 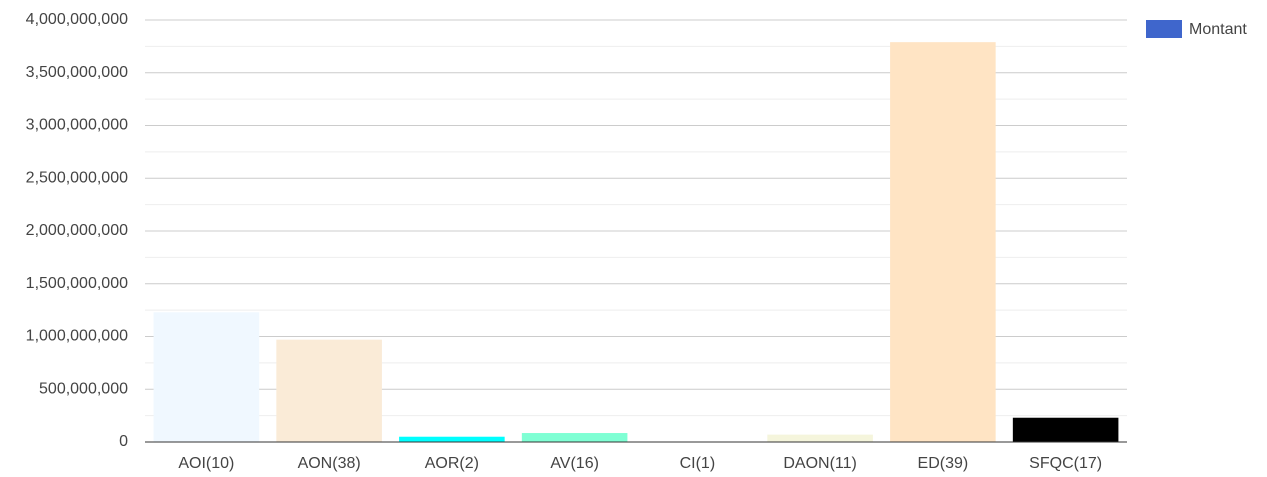 What do you see at coordinates (83, 388) in the screenshot?
I see `y-tick-label: 500,000,000` at bounding box center [83, 388].